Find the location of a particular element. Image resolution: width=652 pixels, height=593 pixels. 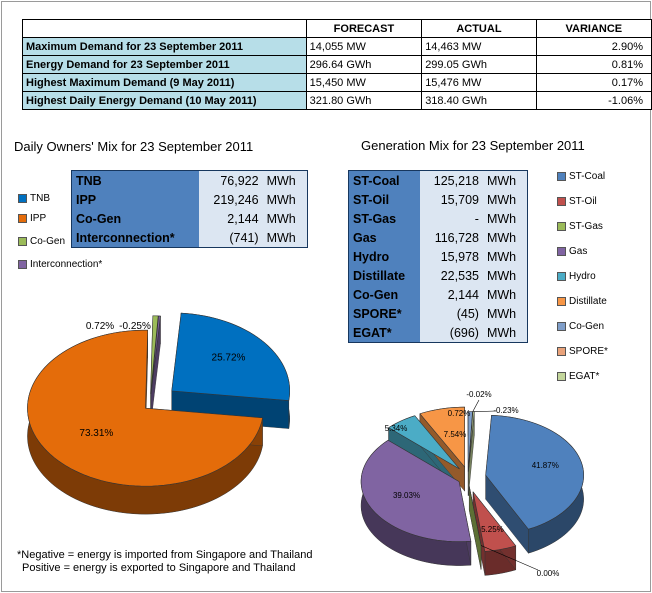

pie-data-label: 0.00% is located at coordinates (548, 573).